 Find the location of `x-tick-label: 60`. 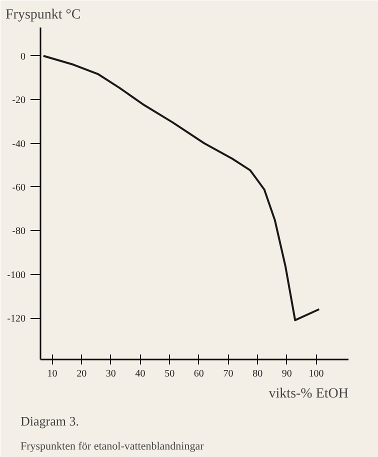

x-tick-label: 60 is located at coordinates (199, 374).